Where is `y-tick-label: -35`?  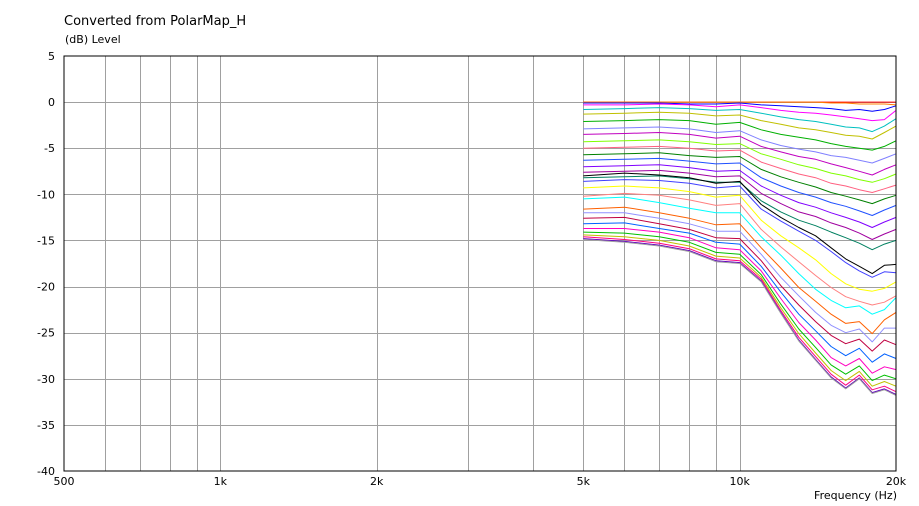
y-tick-label: -35 is located at coordinates (46, 425).